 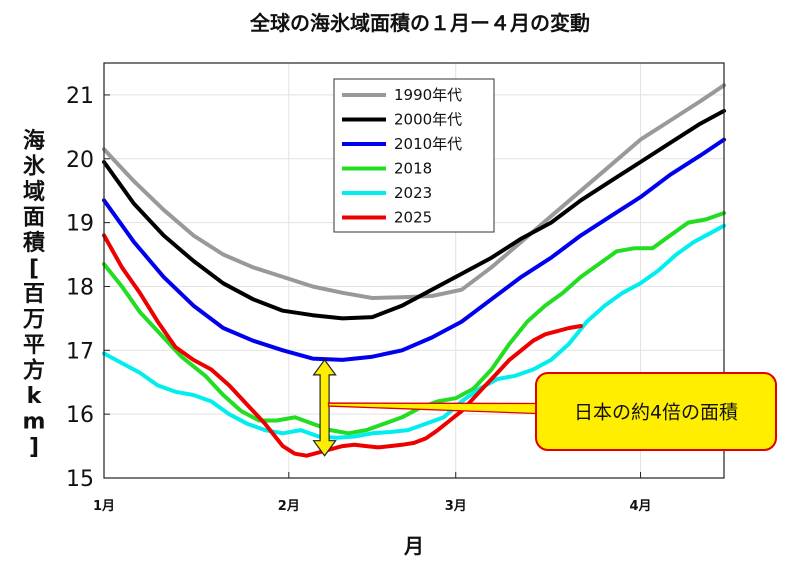 I want to click on legend-label: 1990年代, so click(x=428, y=95).